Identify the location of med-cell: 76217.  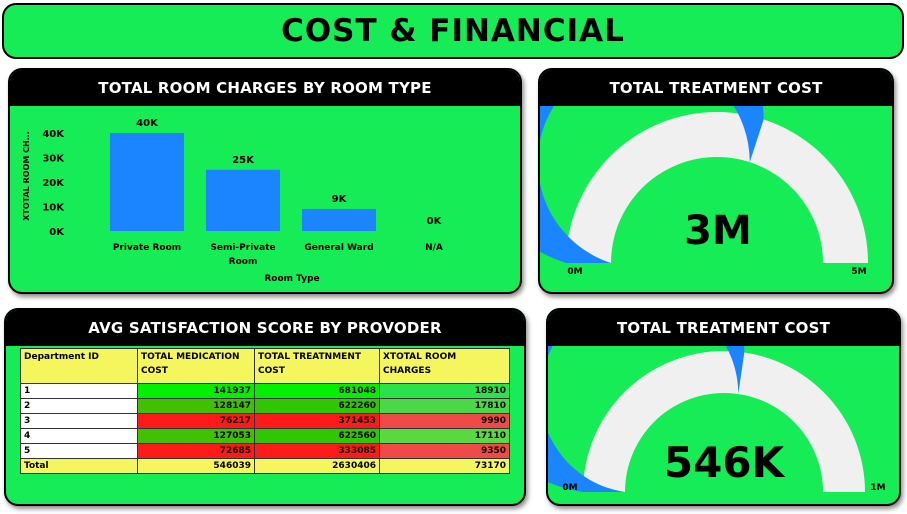
(196, 421).